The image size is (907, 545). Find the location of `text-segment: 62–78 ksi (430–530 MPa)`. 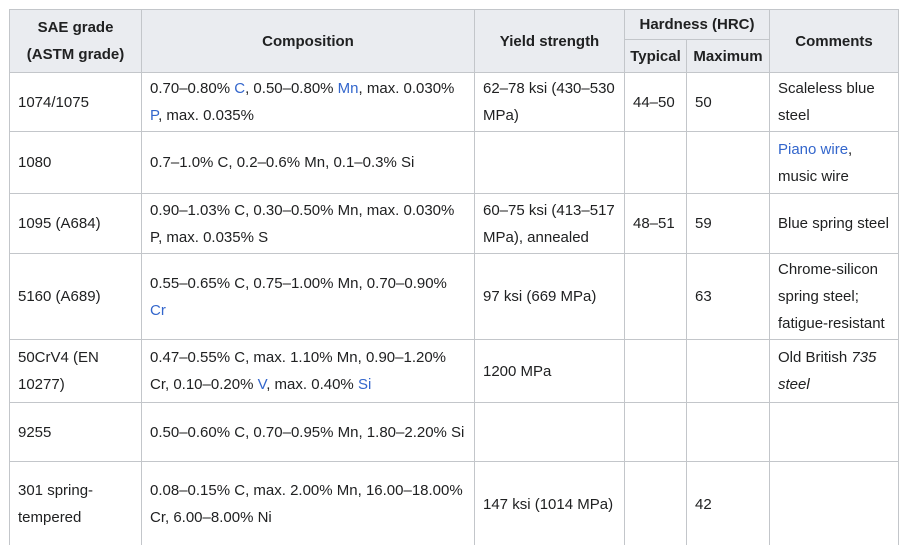

text-segment: 62–78 ksi (430–530 MPa) is located at coordinates (549, 102).